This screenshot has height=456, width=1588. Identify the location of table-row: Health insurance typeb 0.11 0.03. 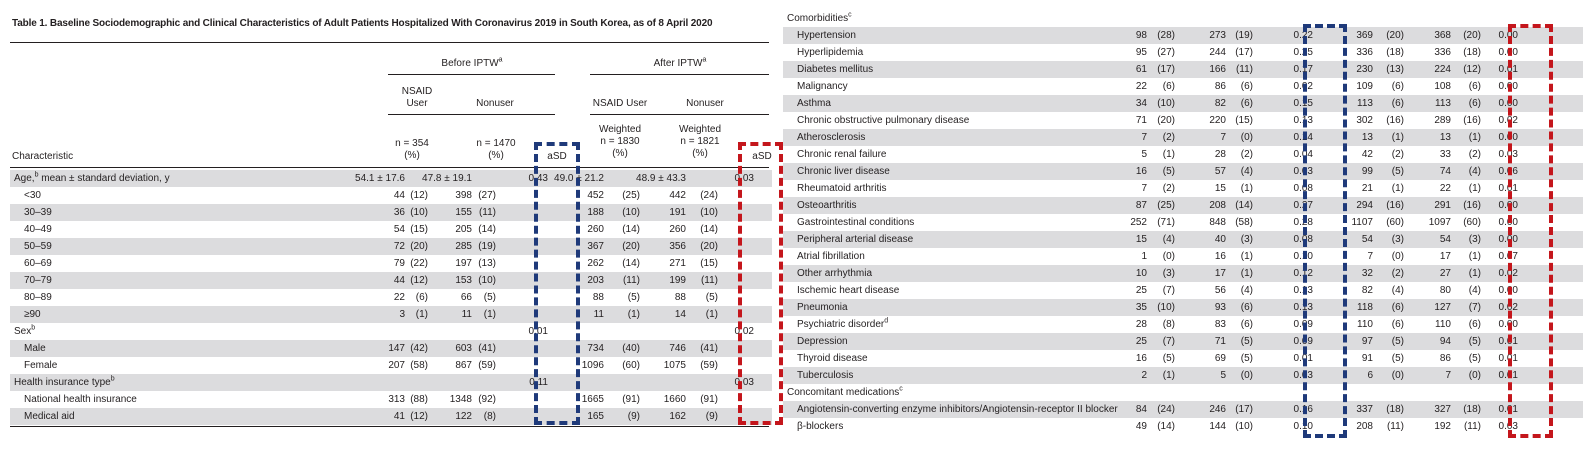
(391, 382).